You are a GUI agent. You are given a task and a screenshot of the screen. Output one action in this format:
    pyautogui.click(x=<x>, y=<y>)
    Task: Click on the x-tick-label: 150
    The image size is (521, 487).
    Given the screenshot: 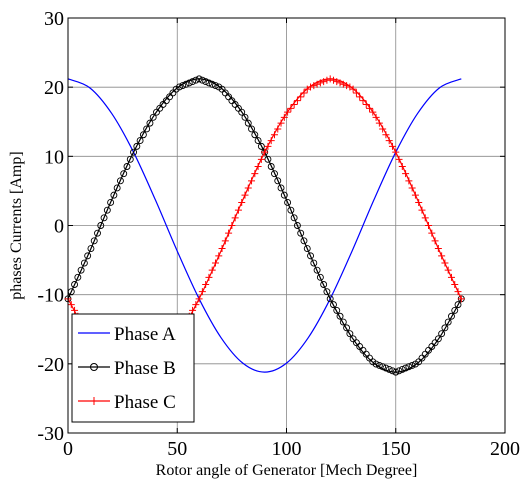 What is the action you would take?
    pyautogui.click(x=396, y=449)
    